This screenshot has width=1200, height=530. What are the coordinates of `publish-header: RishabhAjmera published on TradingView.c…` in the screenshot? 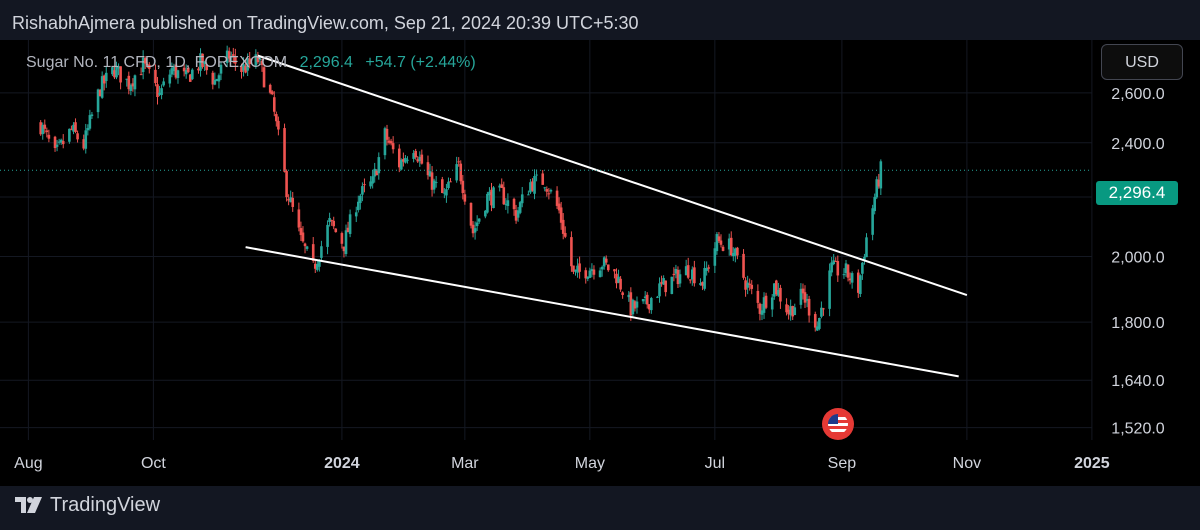 It's located at (600, 20).